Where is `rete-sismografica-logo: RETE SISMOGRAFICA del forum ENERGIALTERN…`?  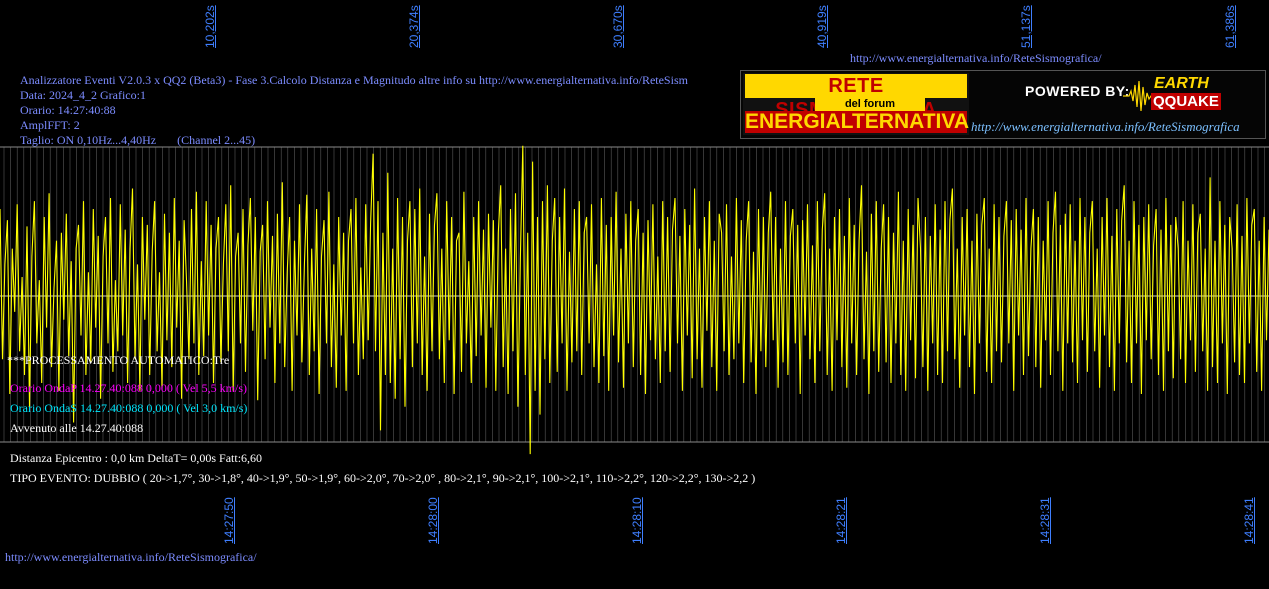 rete-sismografica-logo: RETE SISMOGRAFICA del forum ENERGIALTERN… is located at coordinates (1003, 104).